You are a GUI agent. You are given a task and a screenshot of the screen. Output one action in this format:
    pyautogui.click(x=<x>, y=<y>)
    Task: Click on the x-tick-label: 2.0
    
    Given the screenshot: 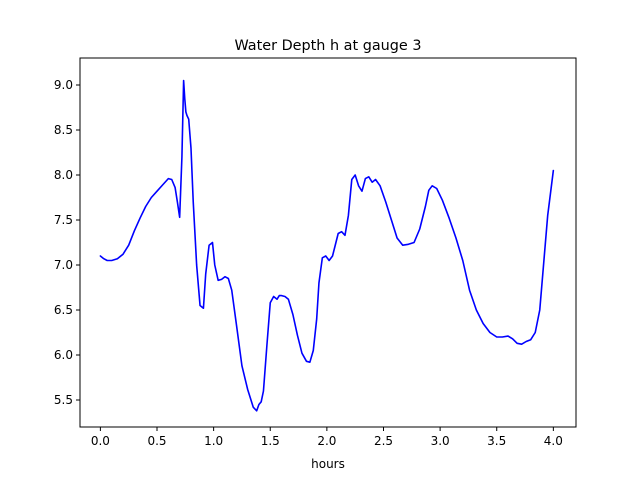 What is the action you would take?
    pyautogui.click(x=326, y=441)
    